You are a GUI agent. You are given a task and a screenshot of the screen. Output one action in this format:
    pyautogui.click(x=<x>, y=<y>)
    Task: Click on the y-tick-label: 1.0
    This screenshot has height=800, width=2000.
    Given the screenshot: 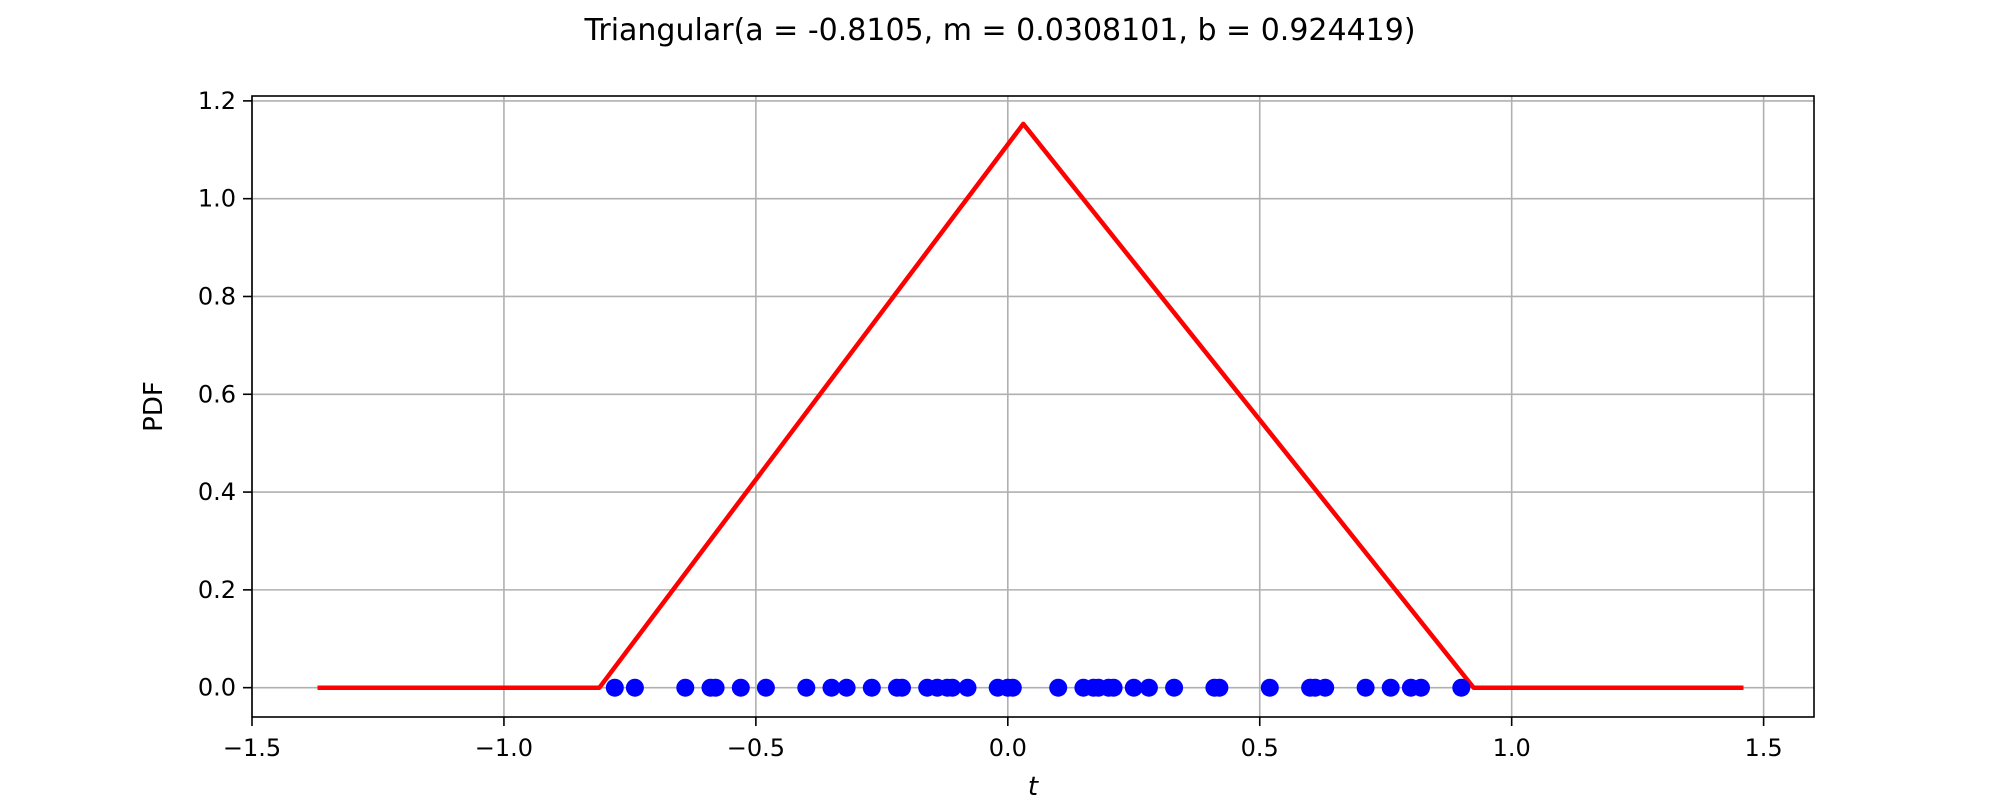 What is the action you would take?
    pyautogui.click(x=217, y=199)
    